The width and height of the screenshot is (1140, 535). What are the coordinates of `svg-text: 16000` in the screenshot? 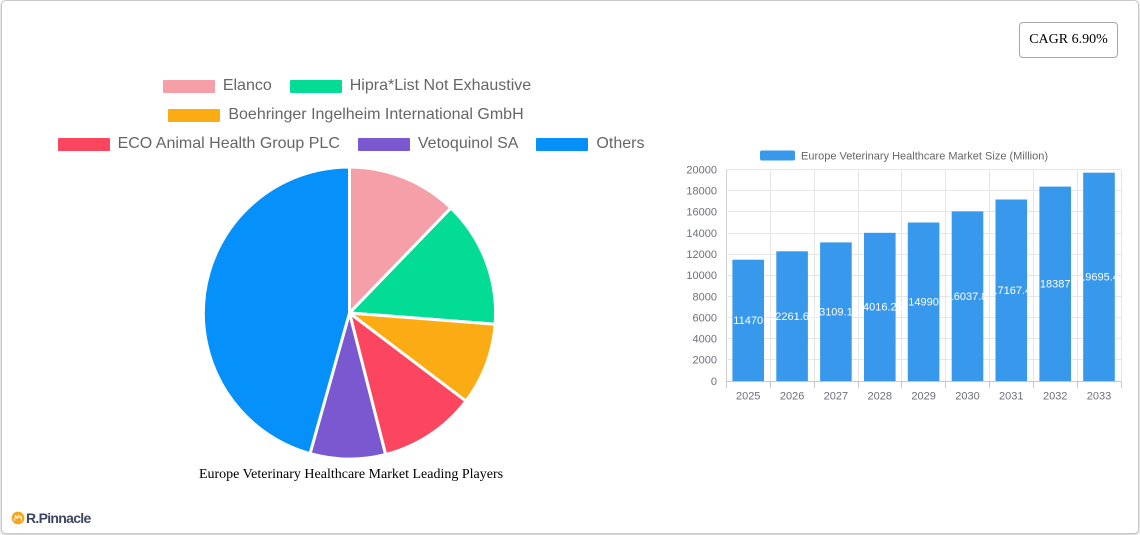 It's located at (701, 213).